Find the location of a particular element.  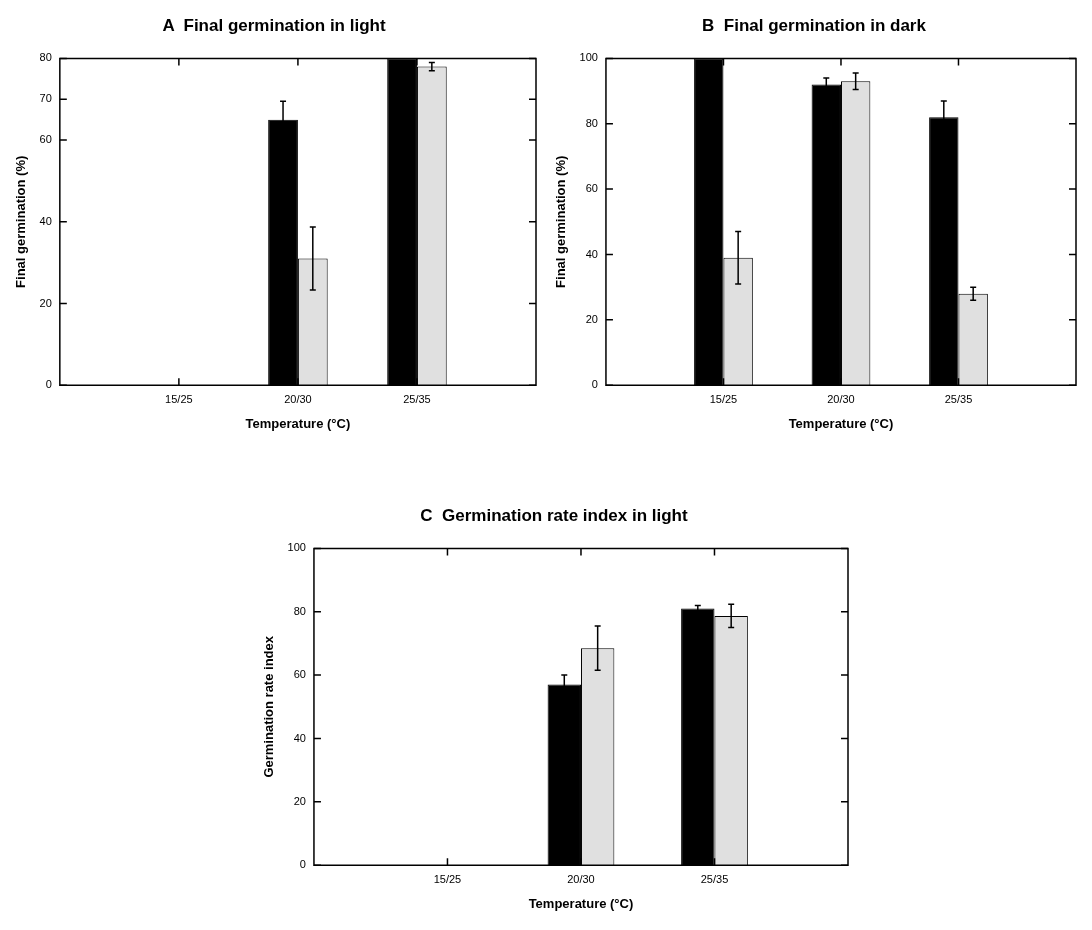

chart-title: A Final germination in light is located at coordinates (274, 25).